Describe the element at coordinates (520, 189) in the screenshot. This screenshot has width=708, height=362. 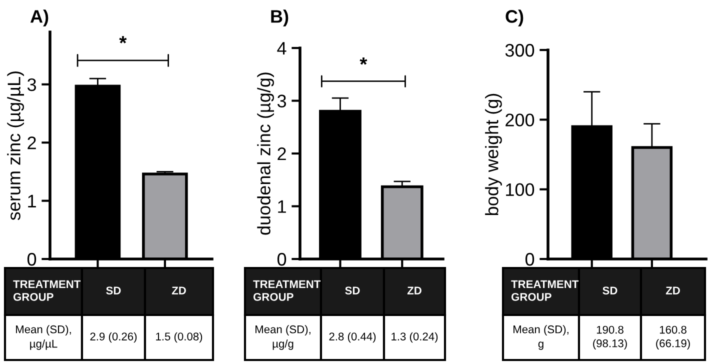
I see `y-tick-label: 100` at that location.